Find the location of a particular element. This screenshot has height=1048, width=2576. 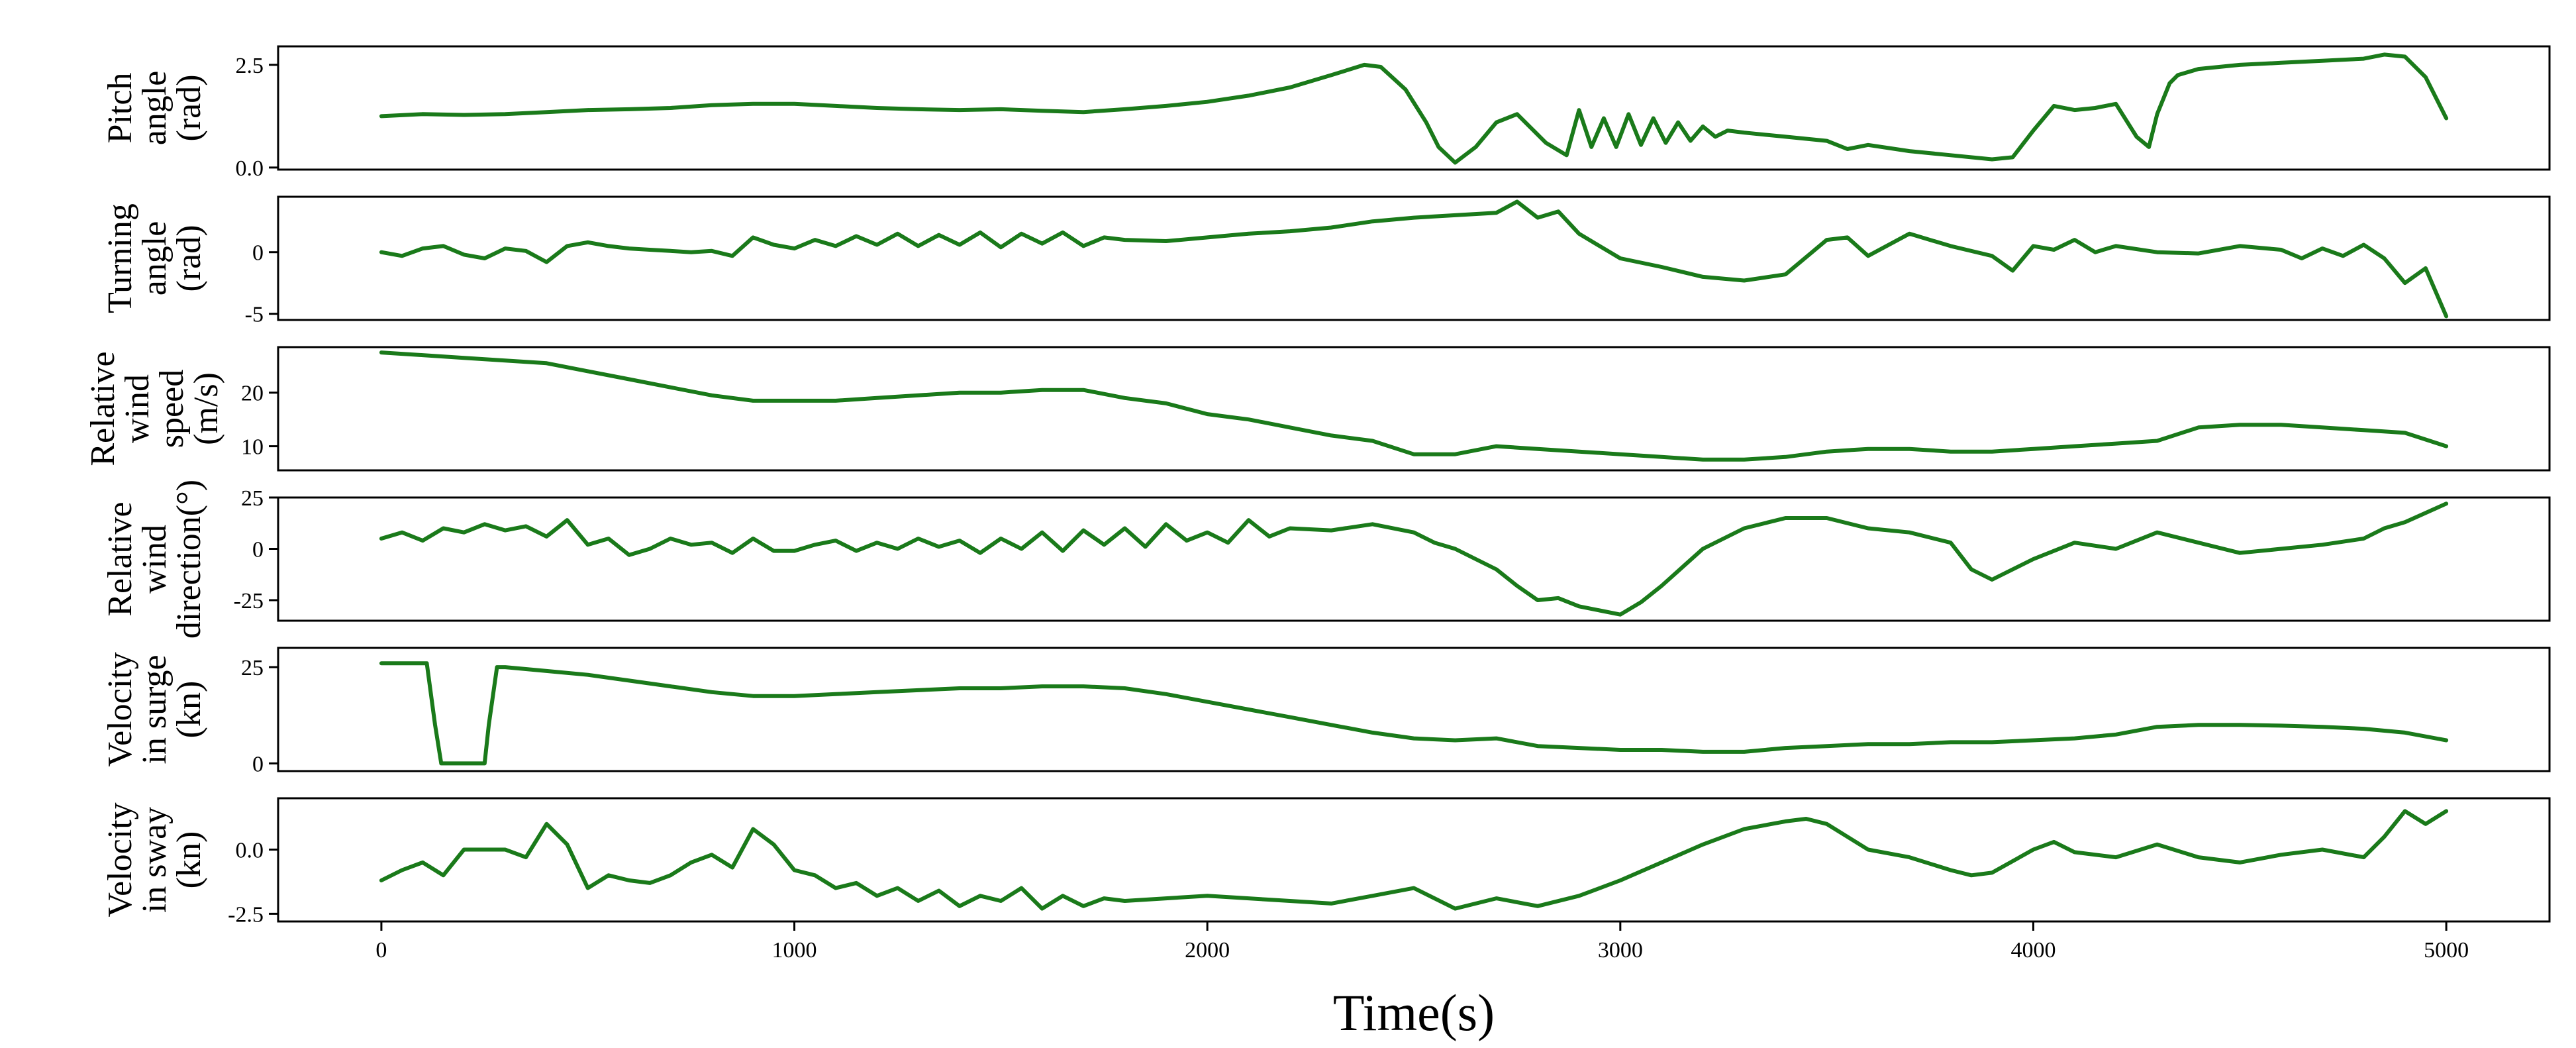

y-tick-label: 10 is located at coordinates (252, 447).